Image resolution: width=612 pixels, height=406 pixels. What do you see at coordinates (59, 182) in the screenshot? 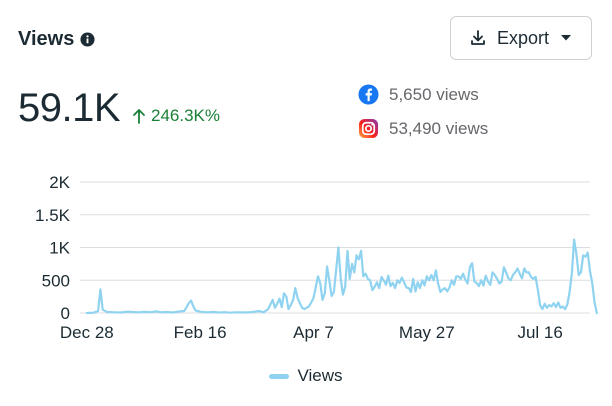
I see `y-tick-label: 2K` at bounding box center [59, 182].